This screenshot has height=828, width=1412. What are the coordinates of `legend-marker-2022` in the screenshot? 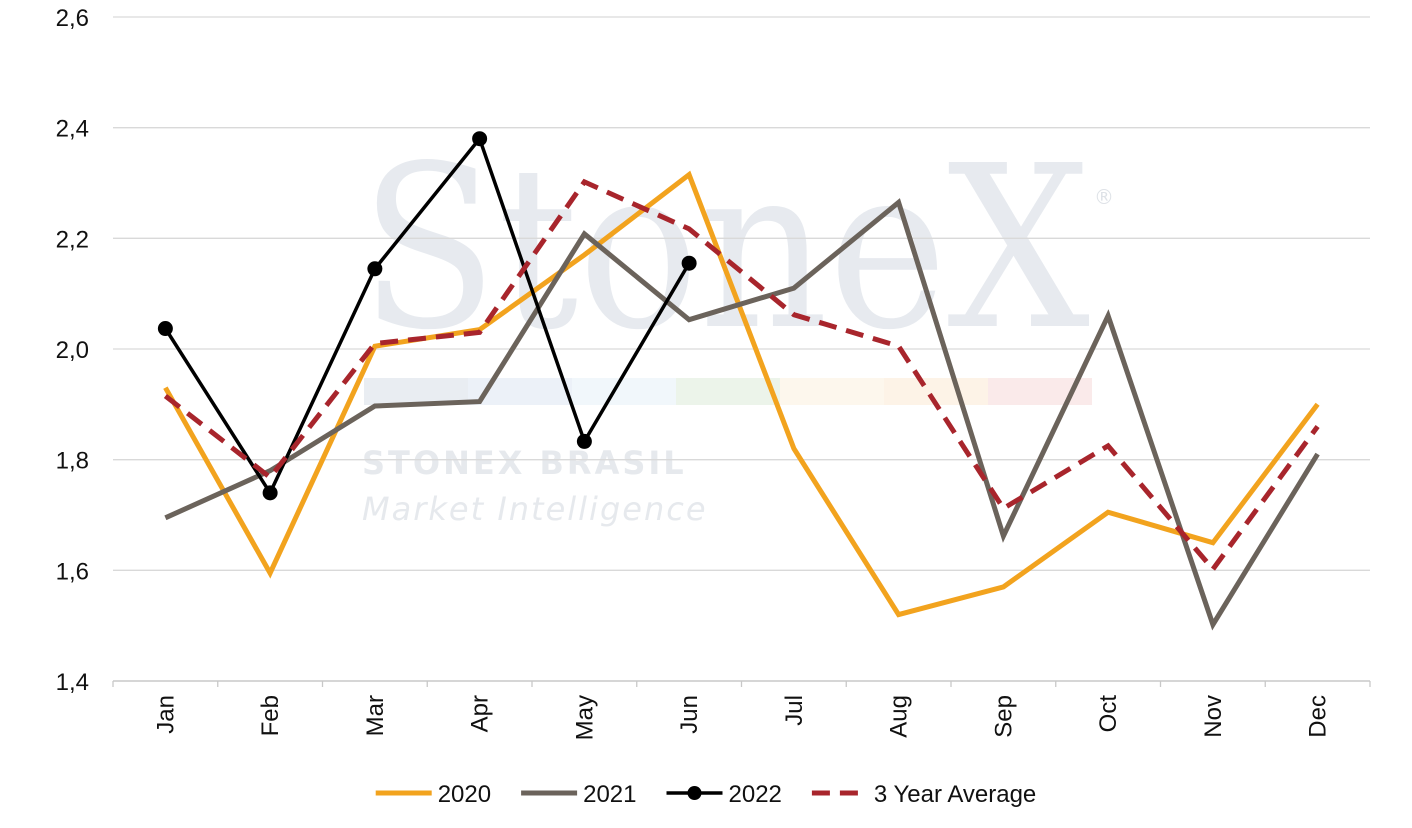 It's located at (694, 793).